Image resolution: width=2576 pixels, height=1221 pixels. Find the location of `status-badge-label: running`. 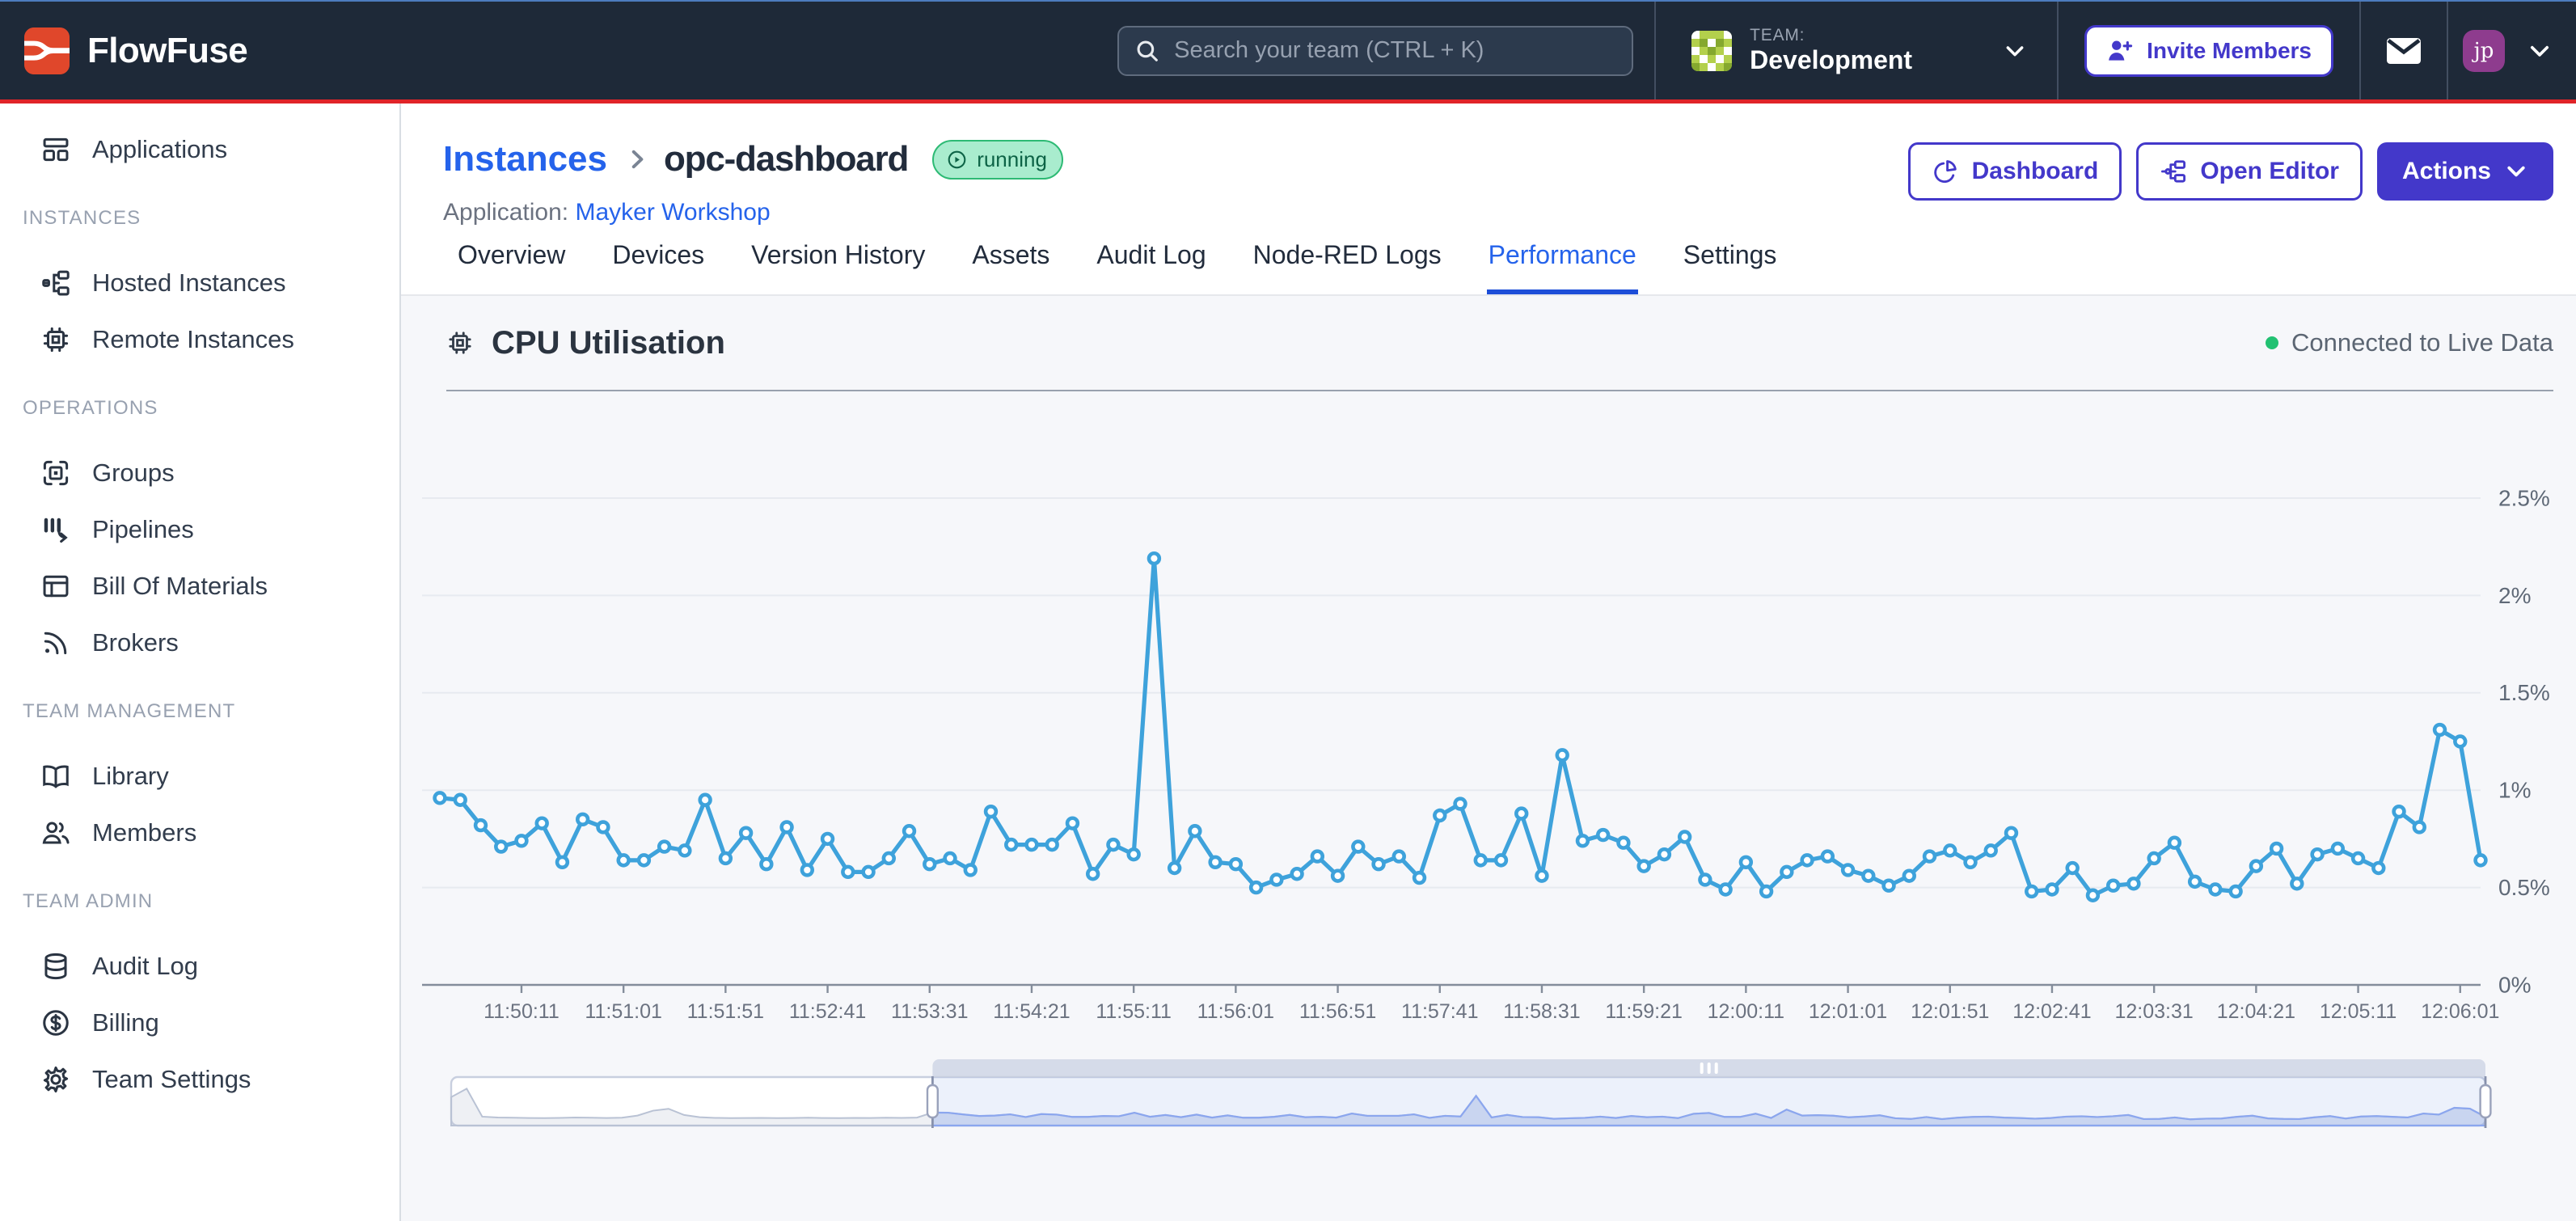

status-badge-label: running is located at coordinates (1012, 158).